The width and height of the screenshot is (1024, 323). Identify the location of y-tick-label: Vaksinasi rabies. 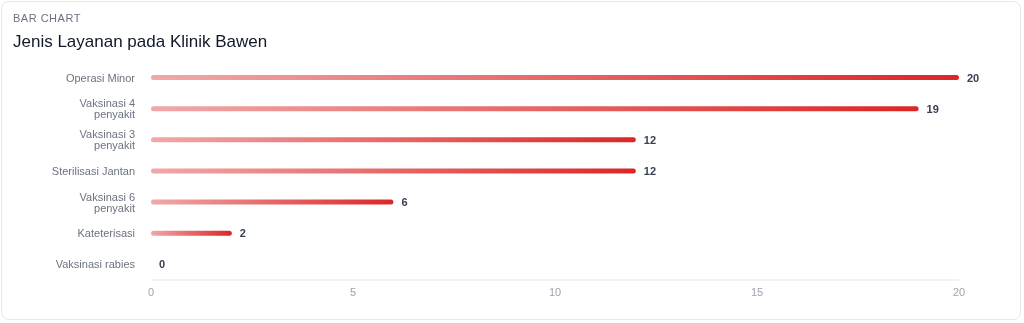
(95, 264).